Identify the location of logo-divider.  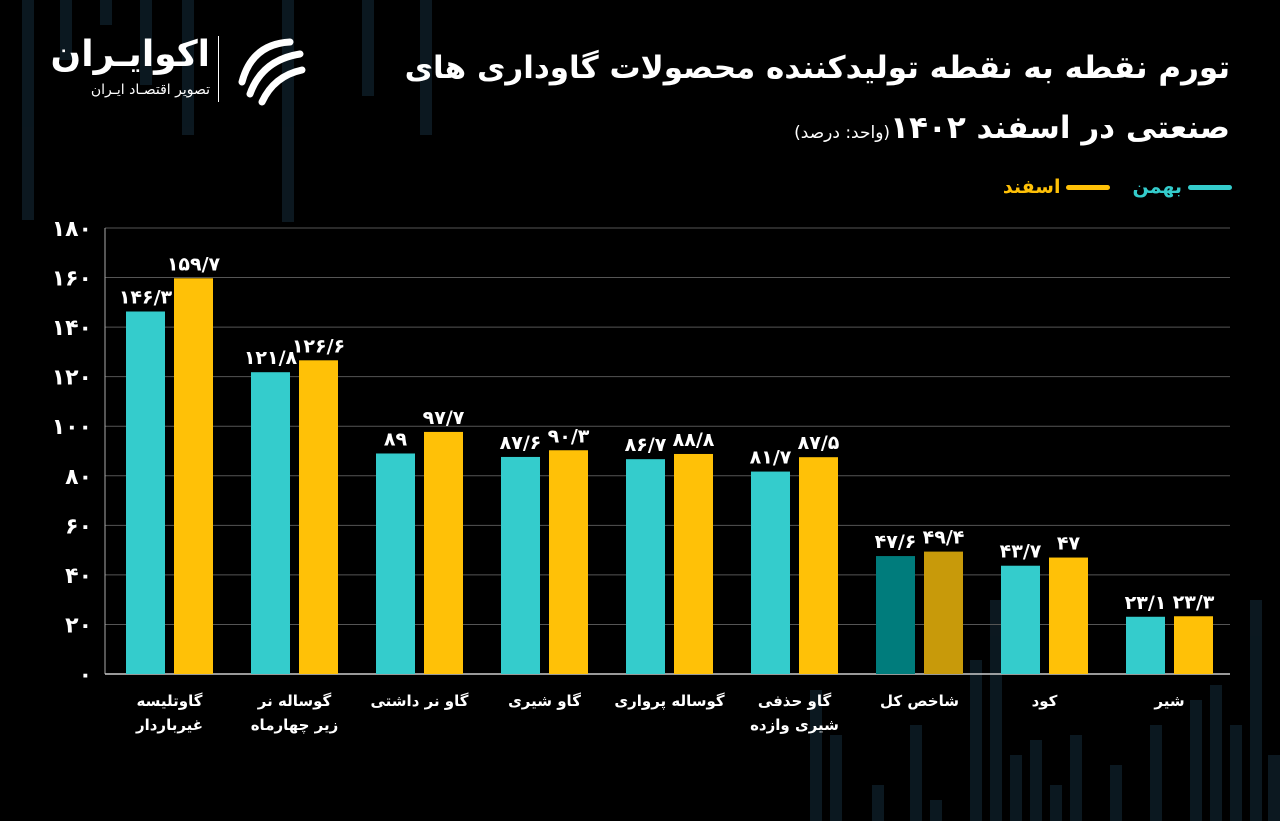
(218, 69).